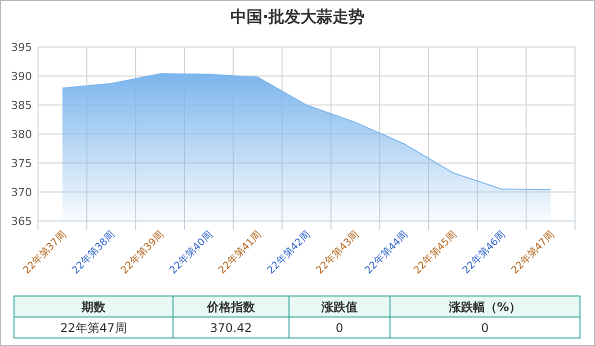  Describe the element at coordinates (435, 252) in the screenshot. I see `x-tick-label: 22年第45周` at that location.